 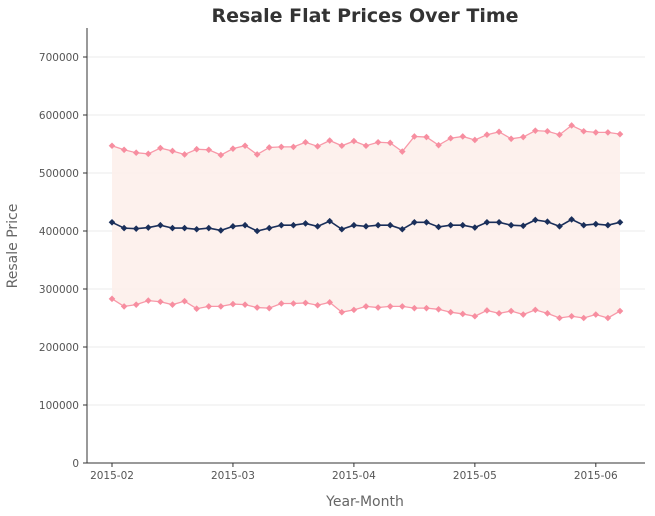 What do you see at coordinates (59, 116) in the screenshot?
I see `y-tick-label: 600000` at bounding box center [59, 116].